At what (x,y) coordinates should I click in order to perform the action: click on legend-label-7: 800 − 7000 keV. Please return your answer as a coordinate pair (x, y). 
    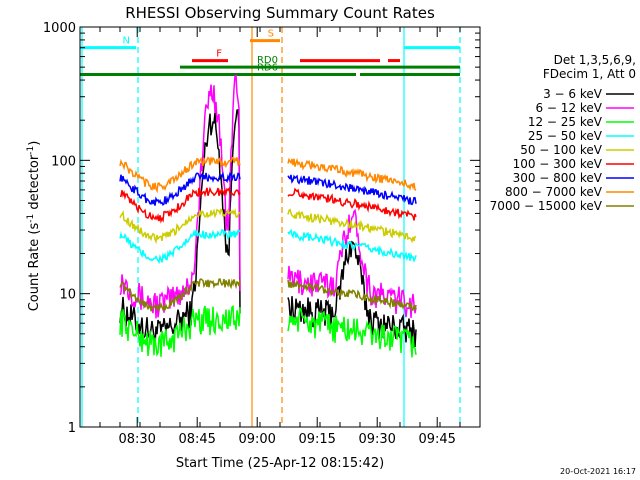
    Looking at the image, I should click on (554, 192).